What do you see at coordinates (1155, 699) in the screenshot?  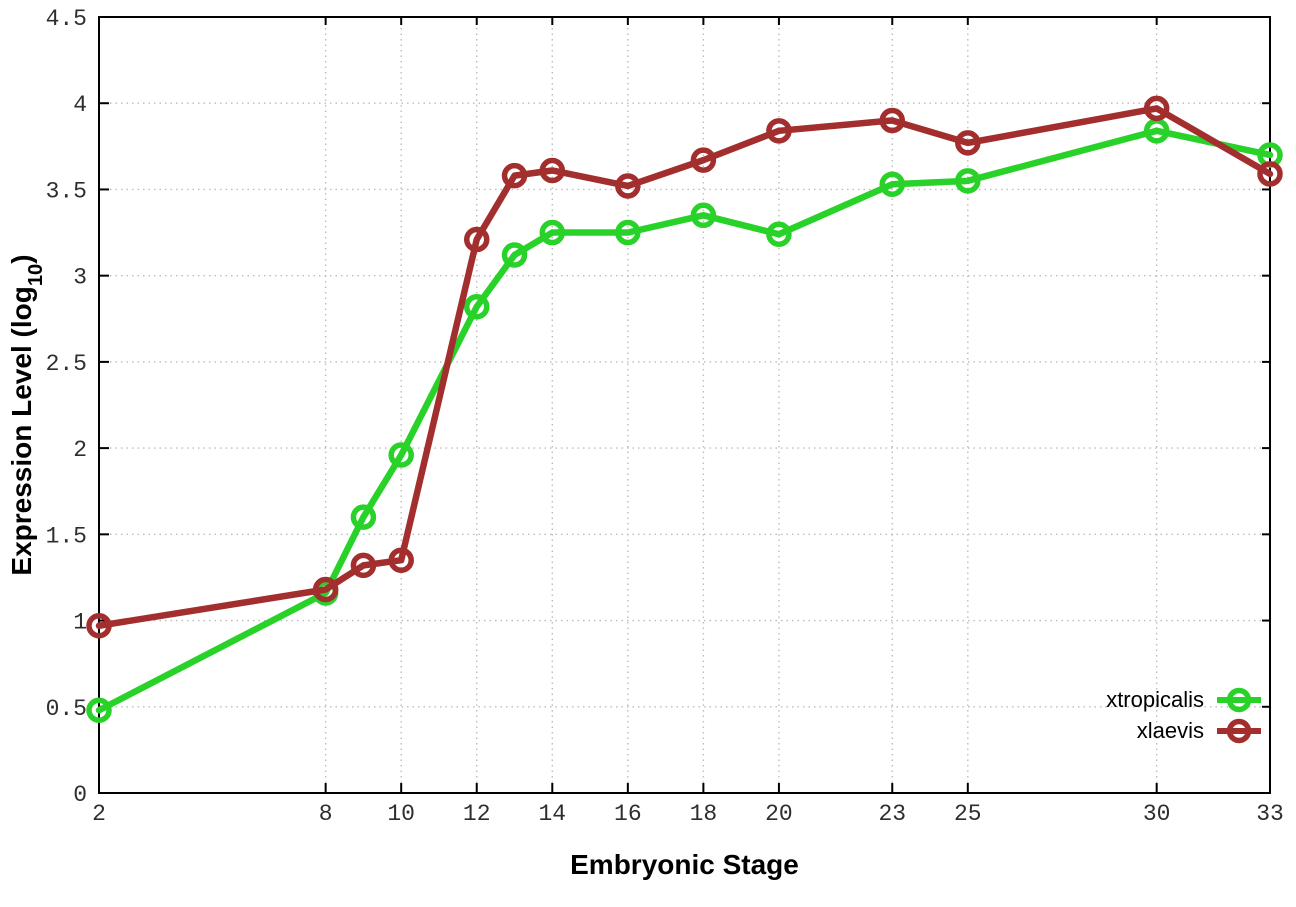 I see `legend-label-xtropicalis: xtropicalis` at bounding box center [1155, 699].